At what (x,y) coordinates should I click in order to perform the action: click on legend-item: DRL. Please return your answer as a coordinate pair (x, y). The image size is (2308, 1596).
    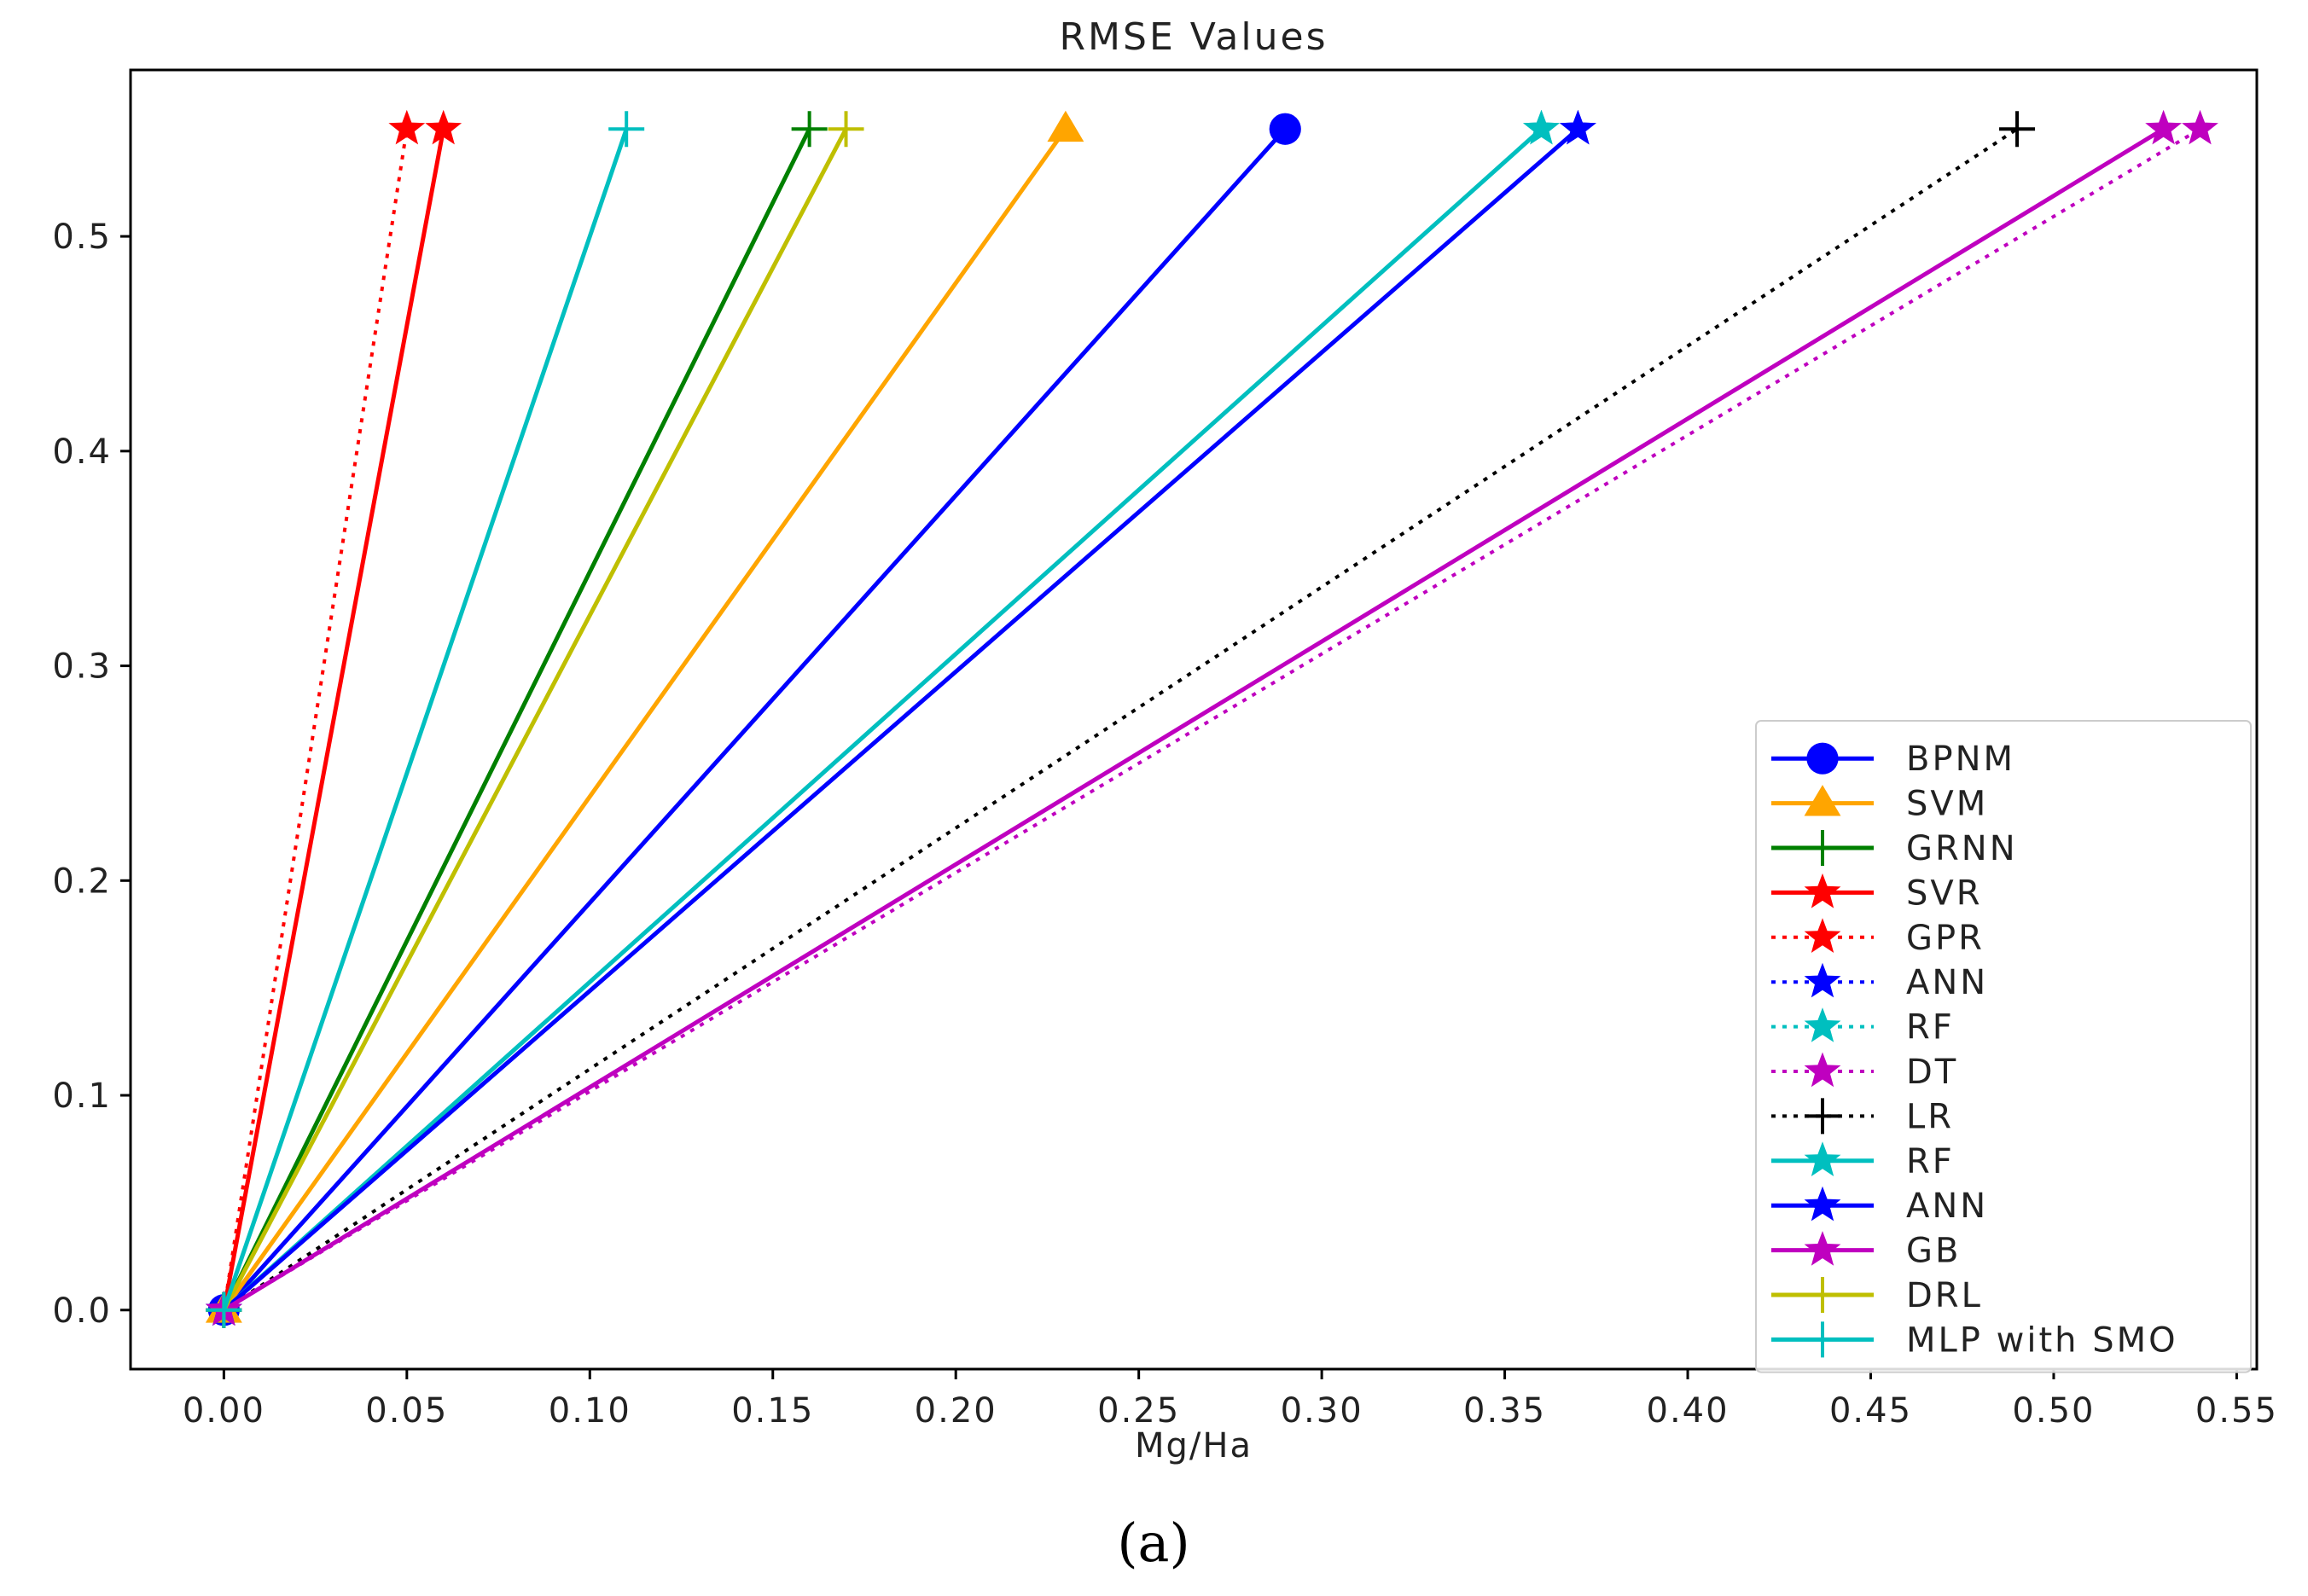
    Looking at the image, I should click on (1877, 1295).